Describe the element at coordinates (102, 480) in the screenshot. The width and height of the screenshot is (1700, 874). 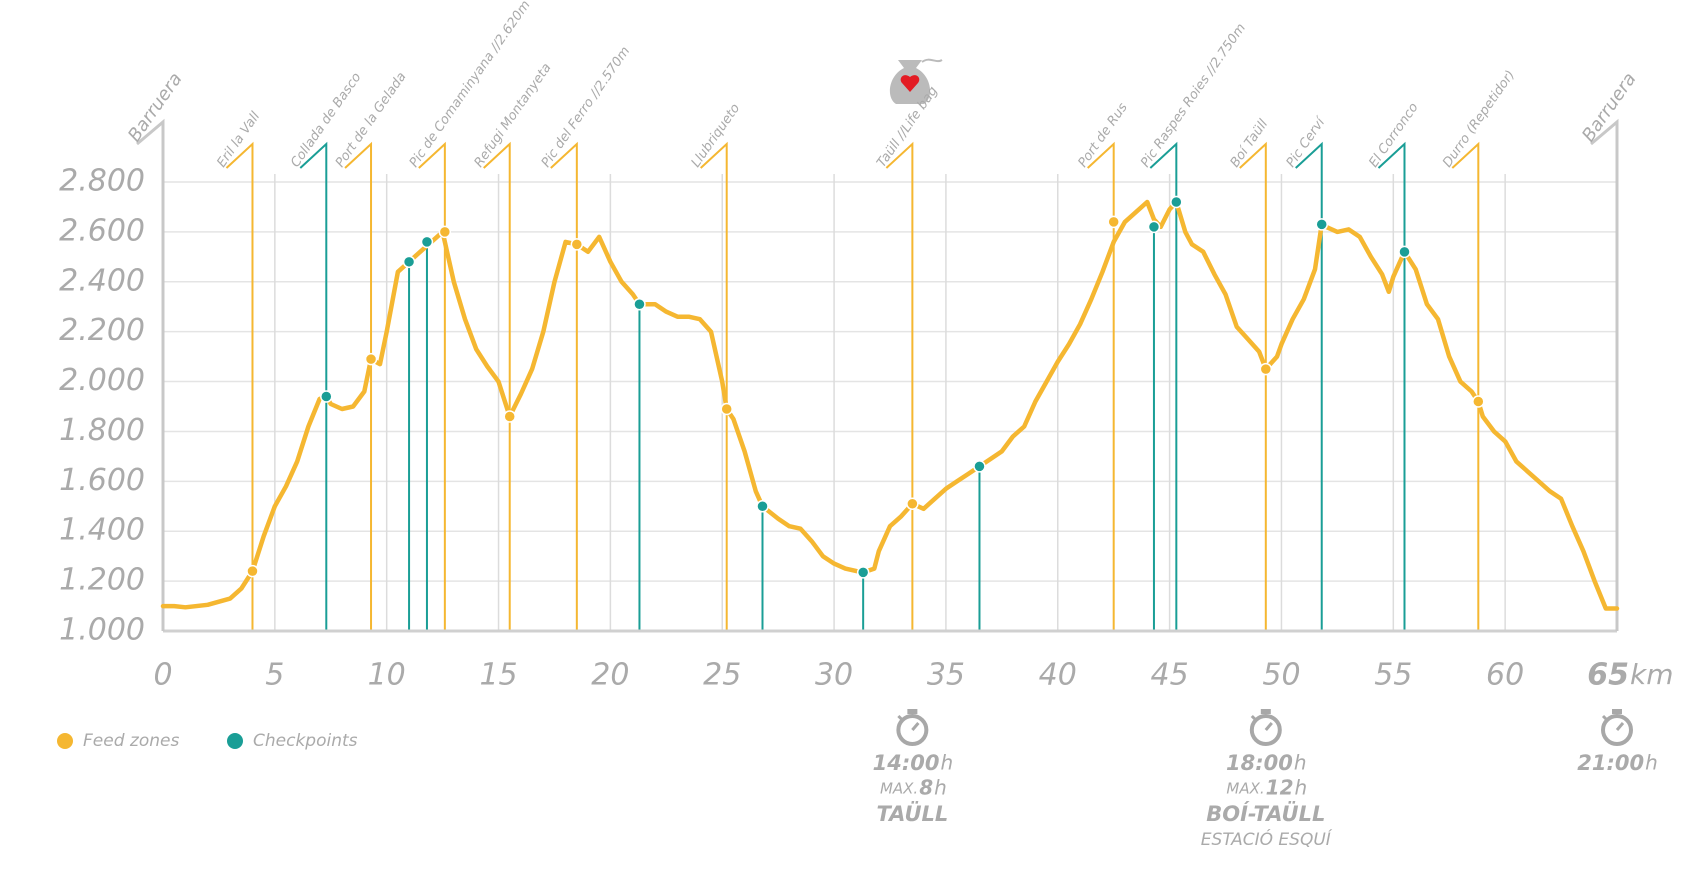
I see `y-tick-label: 1.600` at that location.